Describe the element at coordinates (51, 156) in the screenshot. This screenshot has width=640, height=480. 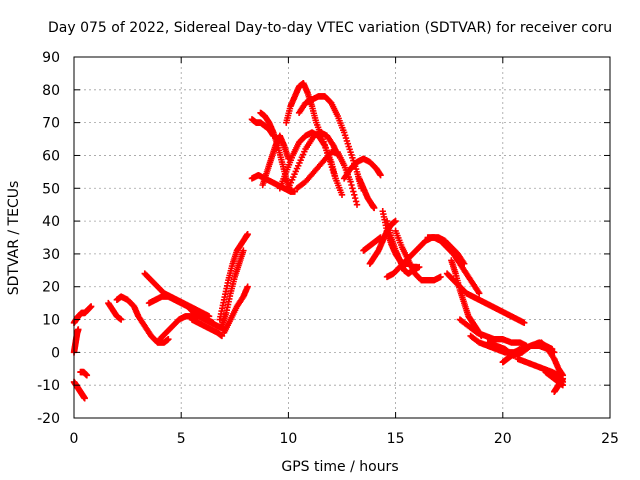
I see `y-tick-label: 60` at that location.